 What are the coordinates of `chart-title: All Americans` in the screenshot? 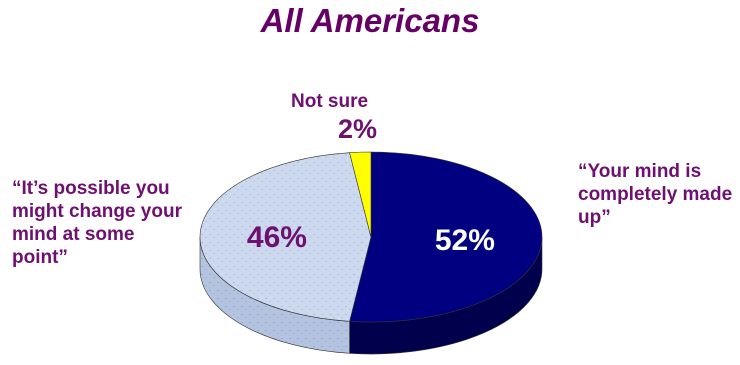 It's located at (370, 20).